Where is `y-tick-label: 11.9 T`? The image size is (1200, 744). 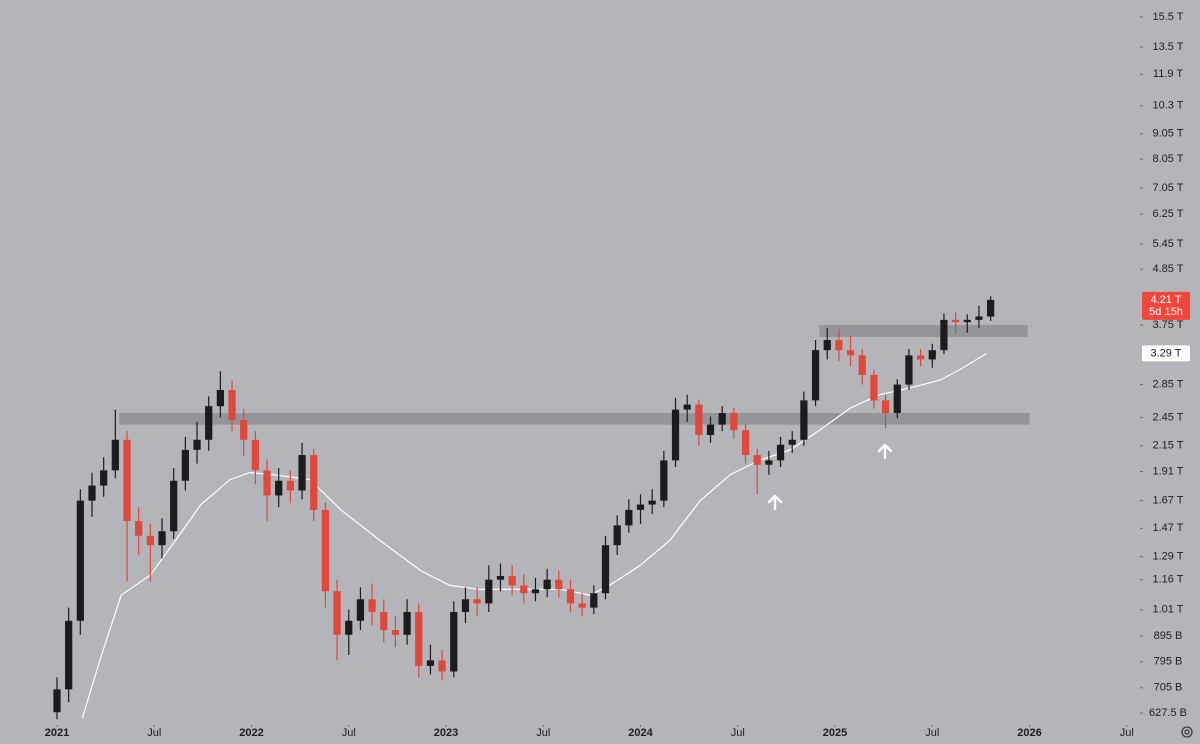
y-tick-label: 11.9 T is located at coordinates (1168, 74).